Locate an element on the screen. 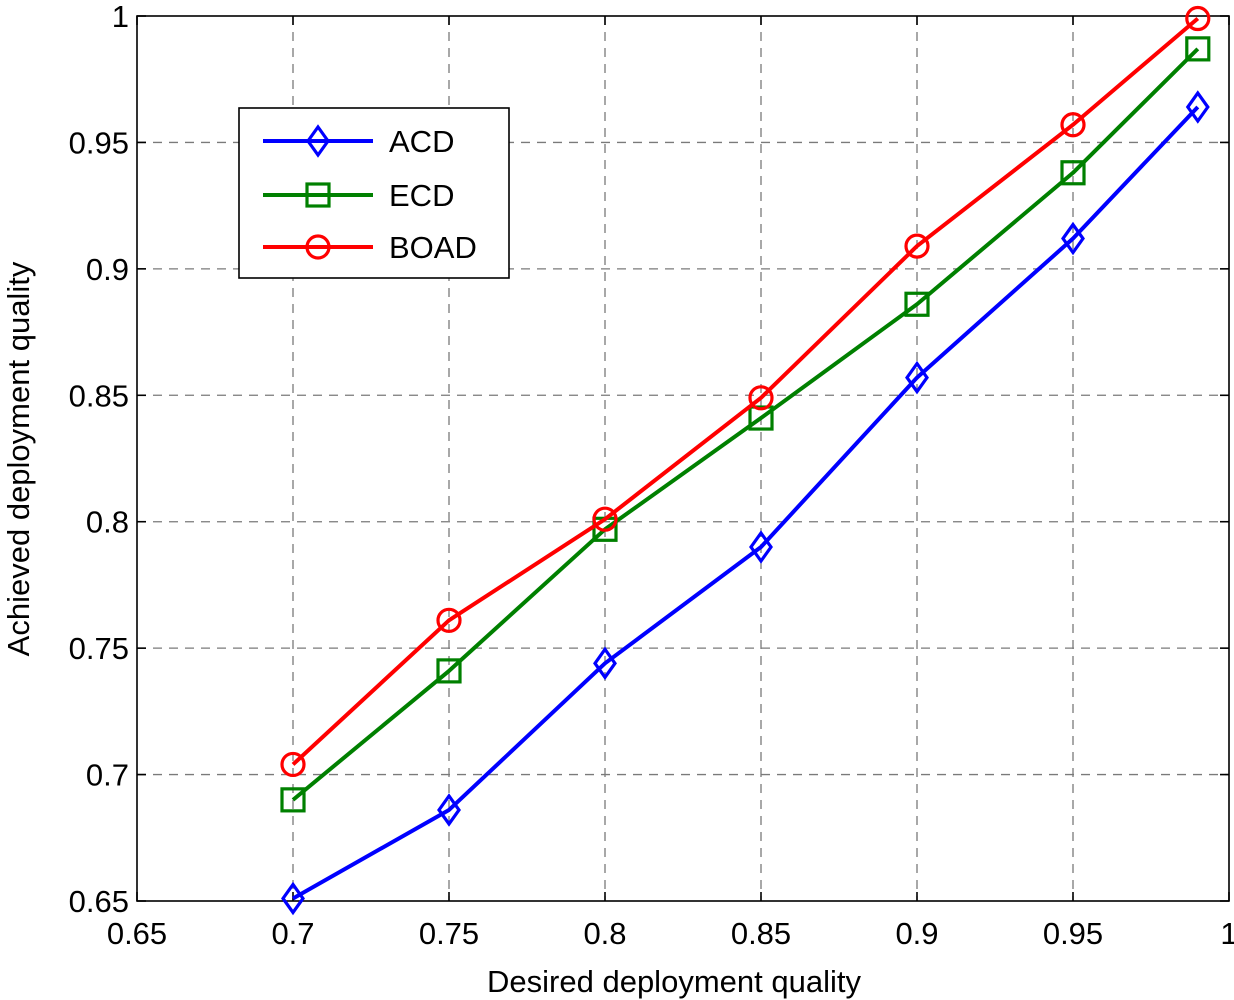 The image size is (1234, 1000). legend-acd-label: ACD is located at coordinates (421, 141).